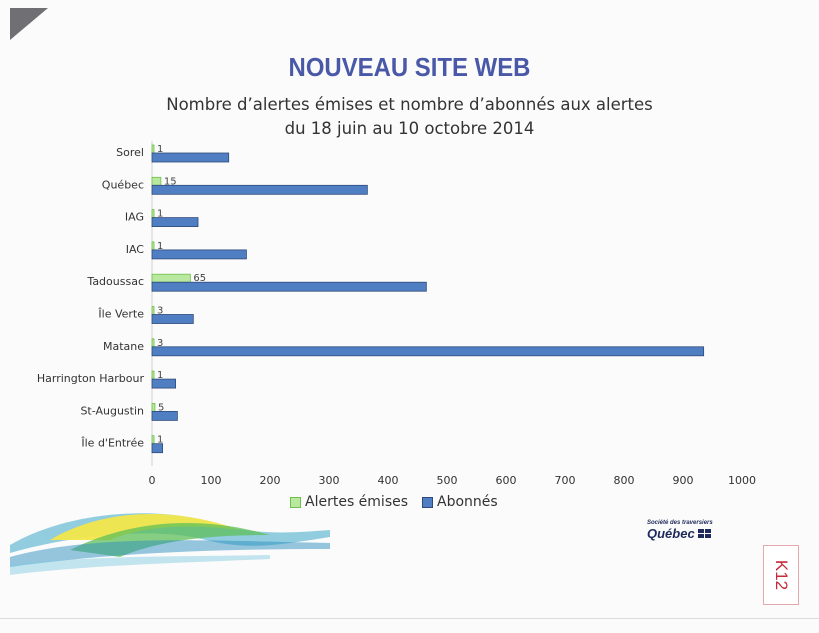  What do you see at coordinates (357, 502) in the screenshot?
I see `legend-label-alertes: Alertes émises` at bounding box center [357, 502].